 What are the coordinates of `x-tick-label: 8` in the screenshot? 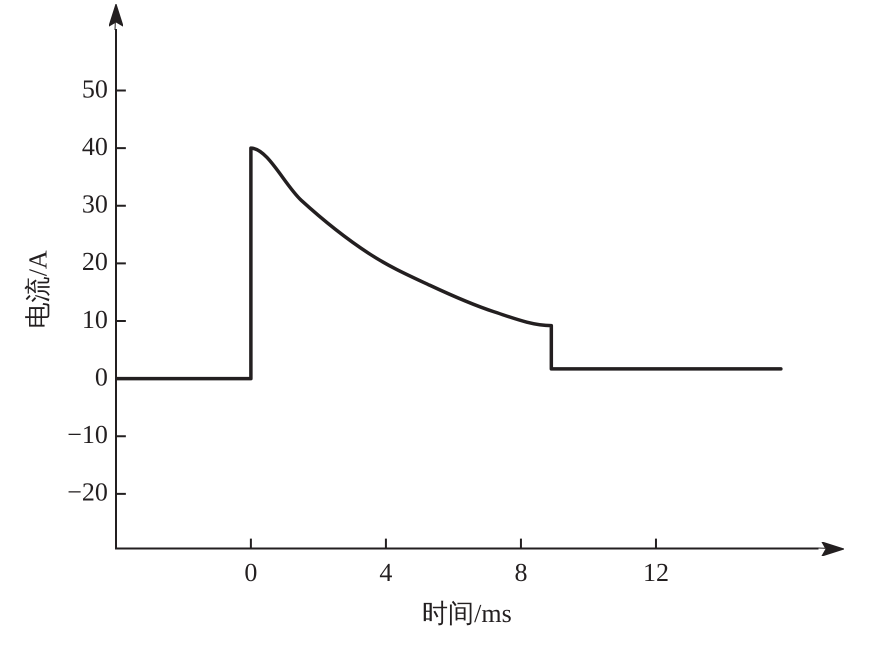 It's located at (521, 573).